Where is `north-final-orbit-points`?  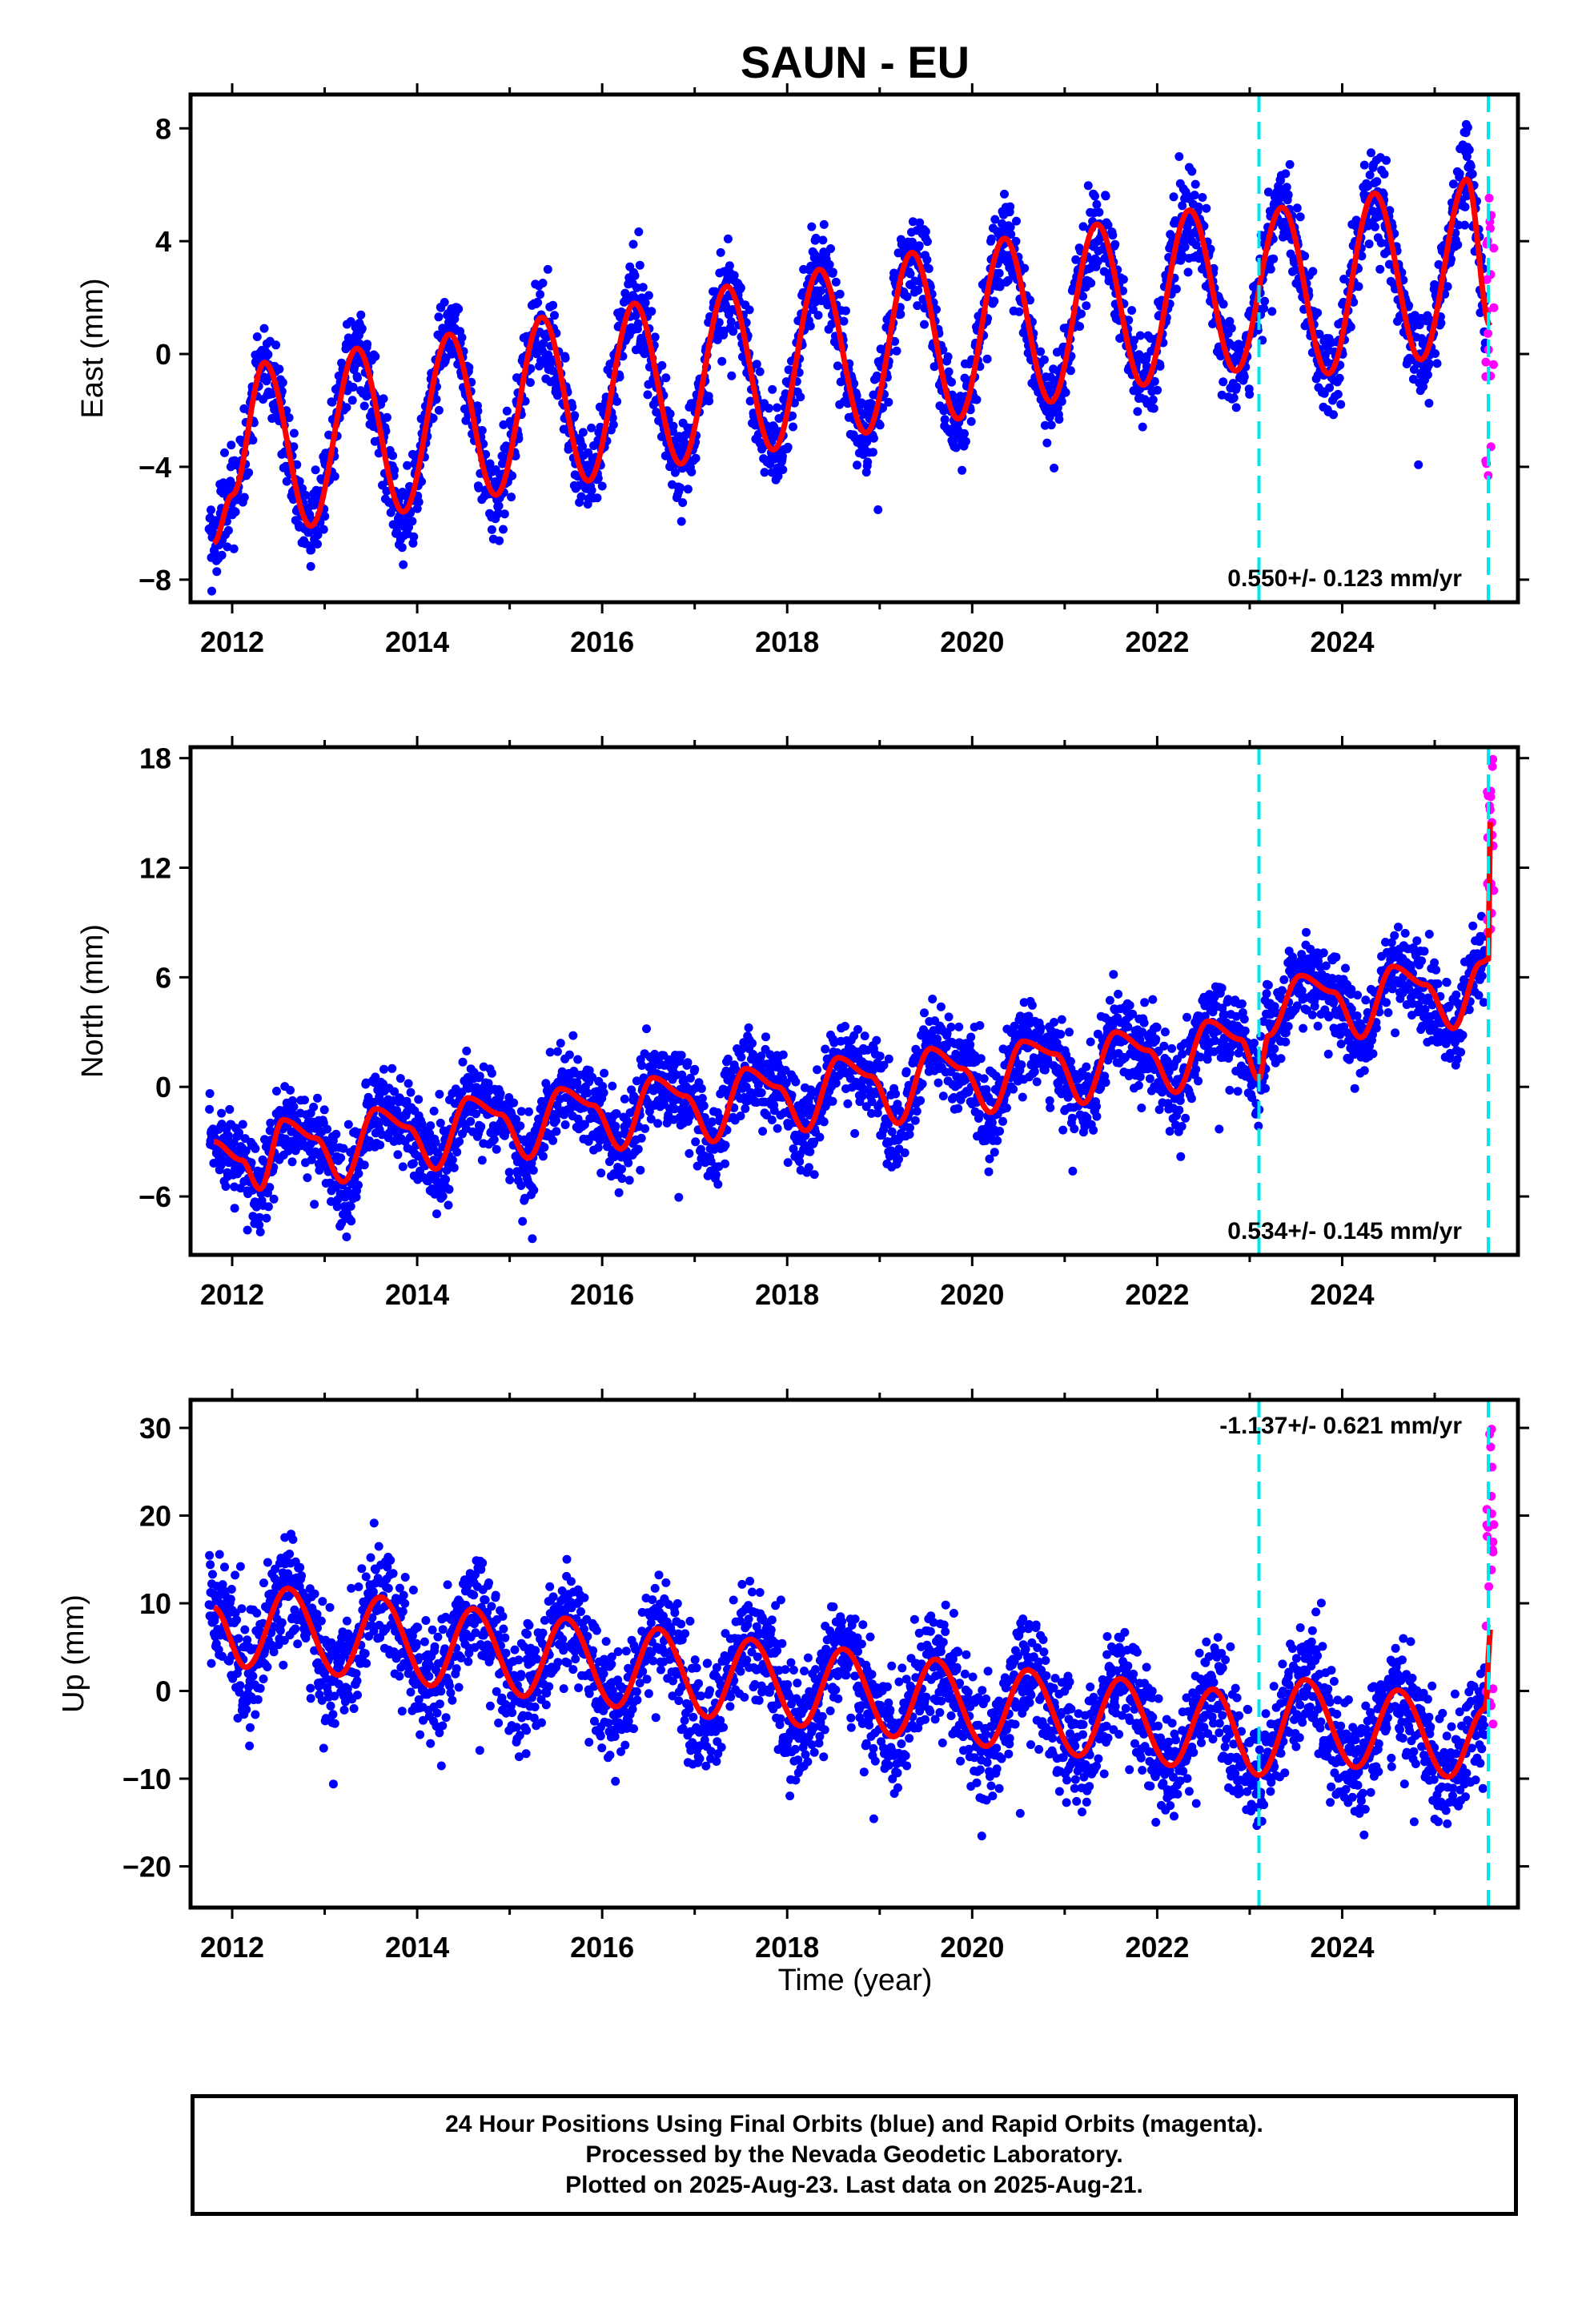 north-final-orbit-points is located at coordinates (847, 1077).